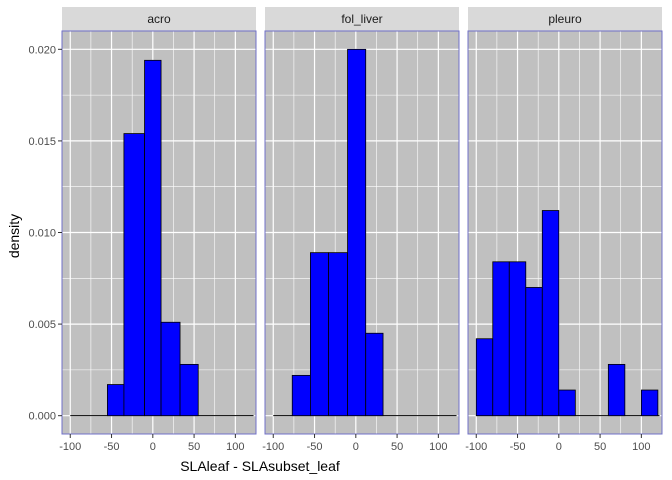 This screenshot has width=672, height=480. Describe the element at coordinates (42, 50) in the screenshot. I see `y-tick-label: 0.020` at that location.